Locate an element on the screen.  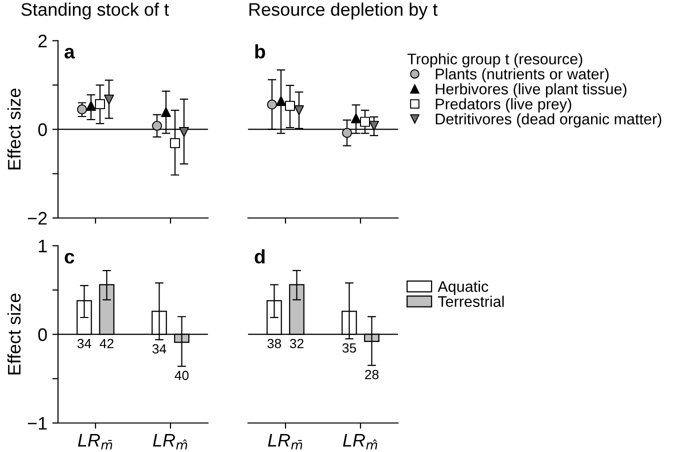
annotation: 40 is located at coordinates (181, 375).